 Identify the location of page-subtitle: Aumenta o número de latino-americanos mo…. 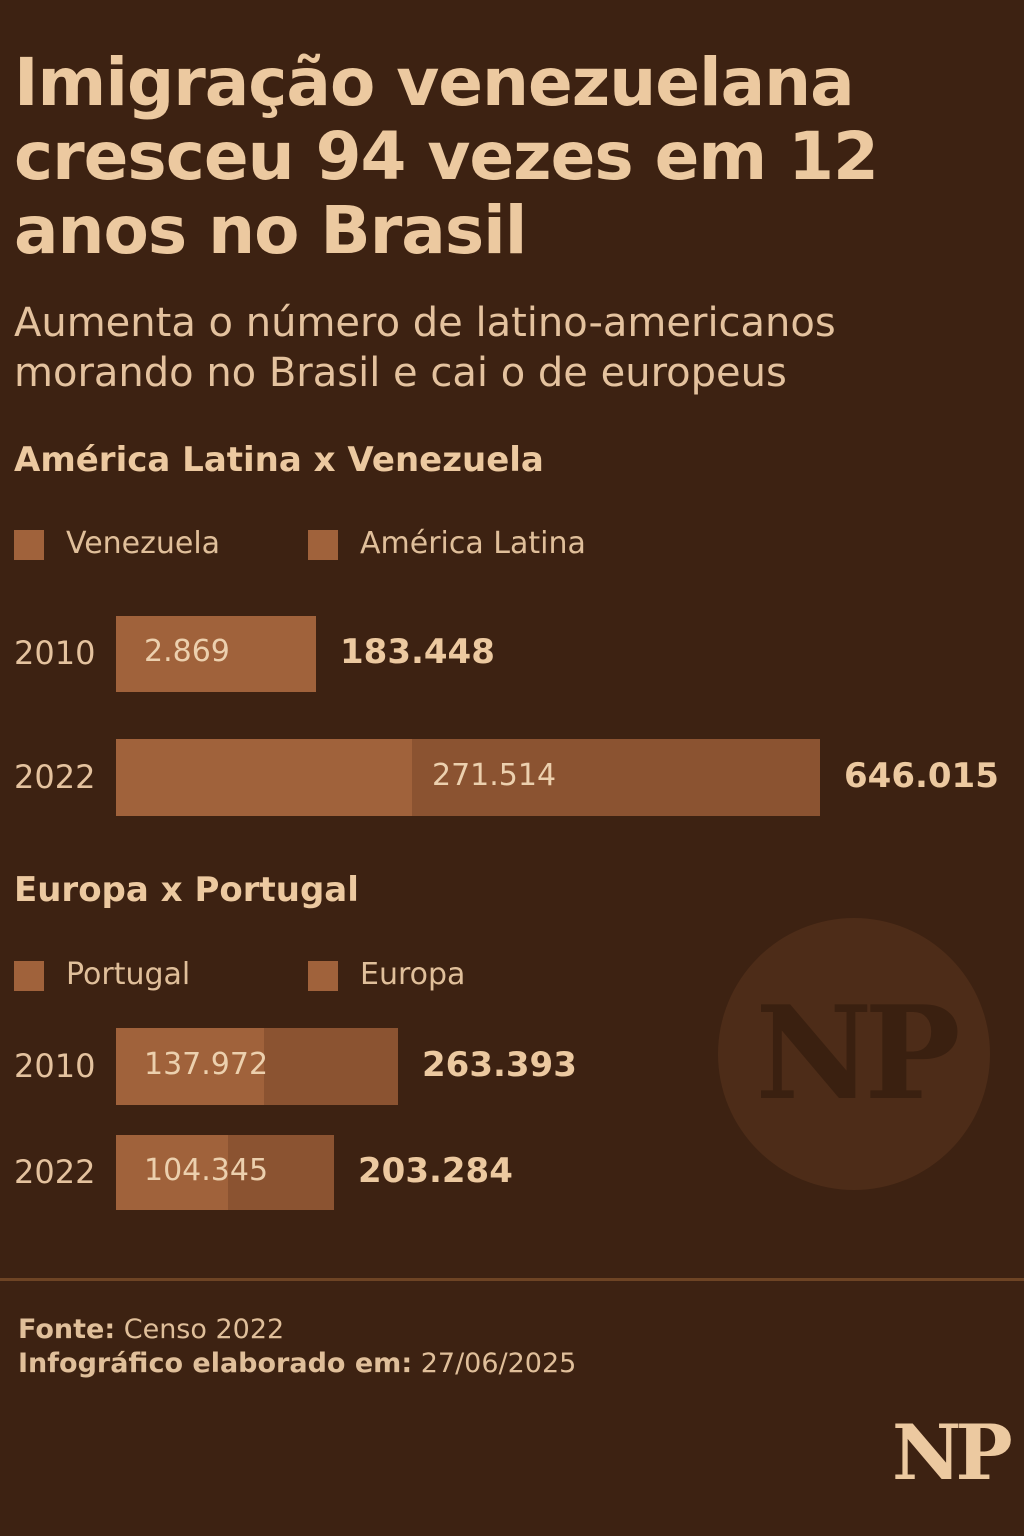
(425, 348).